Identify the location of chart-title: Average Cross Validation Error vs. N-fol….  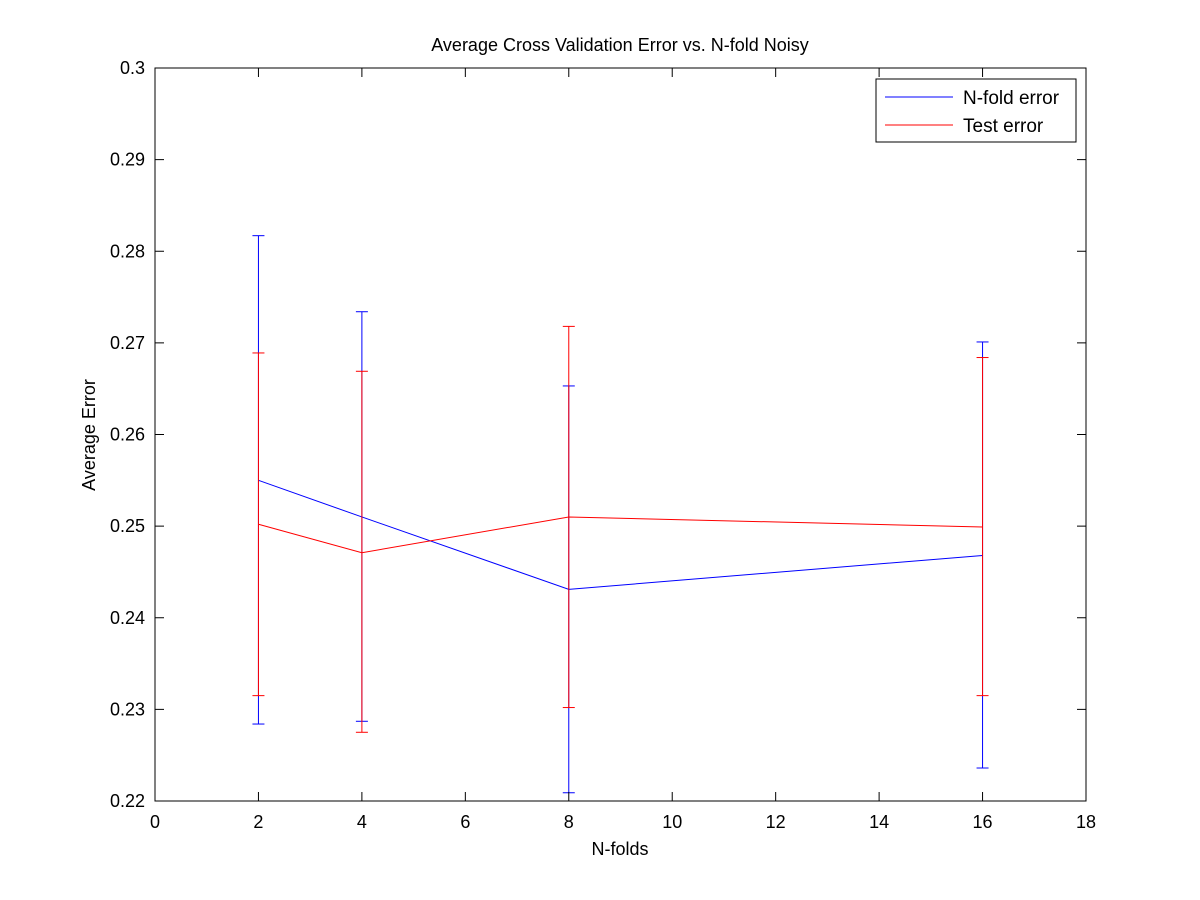
(619, 45).